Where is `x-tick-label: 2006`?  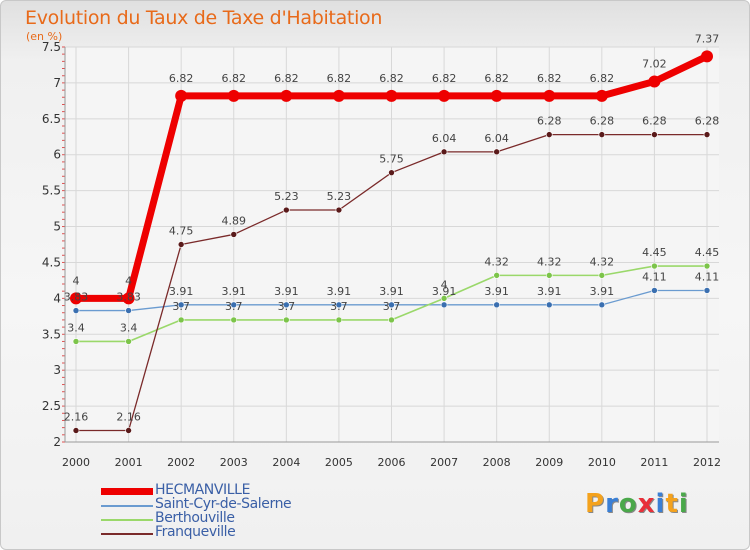
x-tick-label: 2006 is located at coordinates (392, 462).